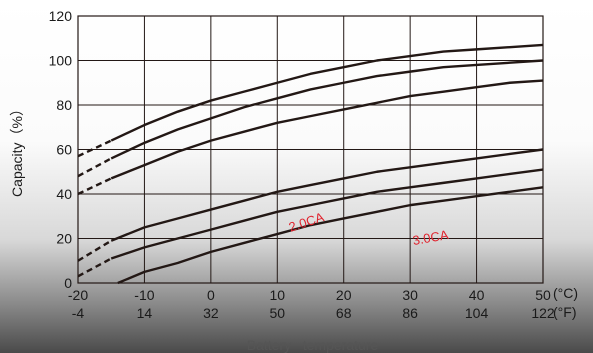 This screenshot has height=353, width=593. What do you see at coordinates (311, 304) in the screenshot?
I see `x-axis-ticks: -20 -4 -10 14 0 32 10 50 20 68 30 86 40 104 50 122` at bounding box center [311, 304].